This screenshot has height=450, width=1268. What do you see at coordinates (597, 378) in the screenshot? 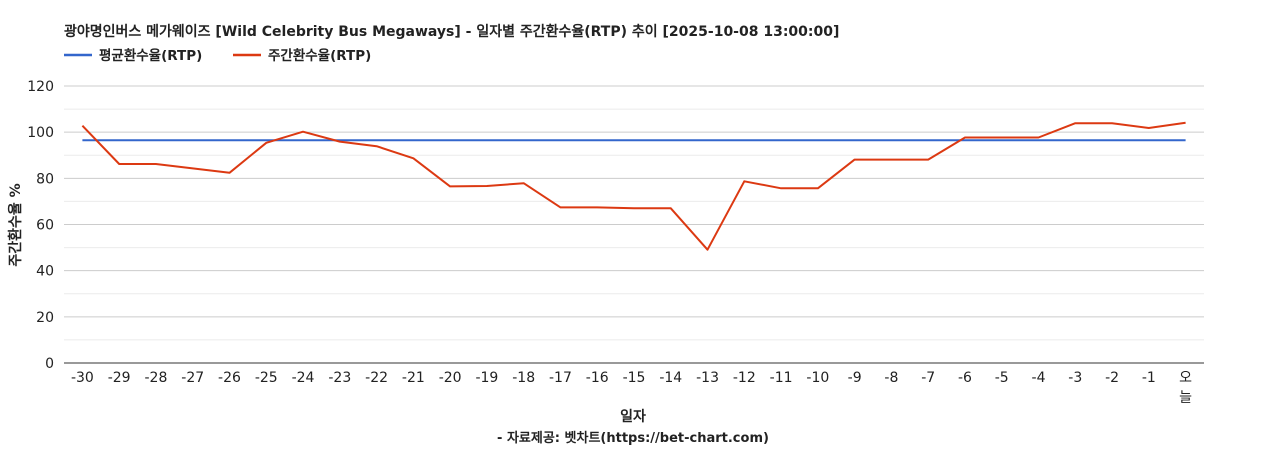
I see `x-tick-label: -16` at bounding box center [597, 378].